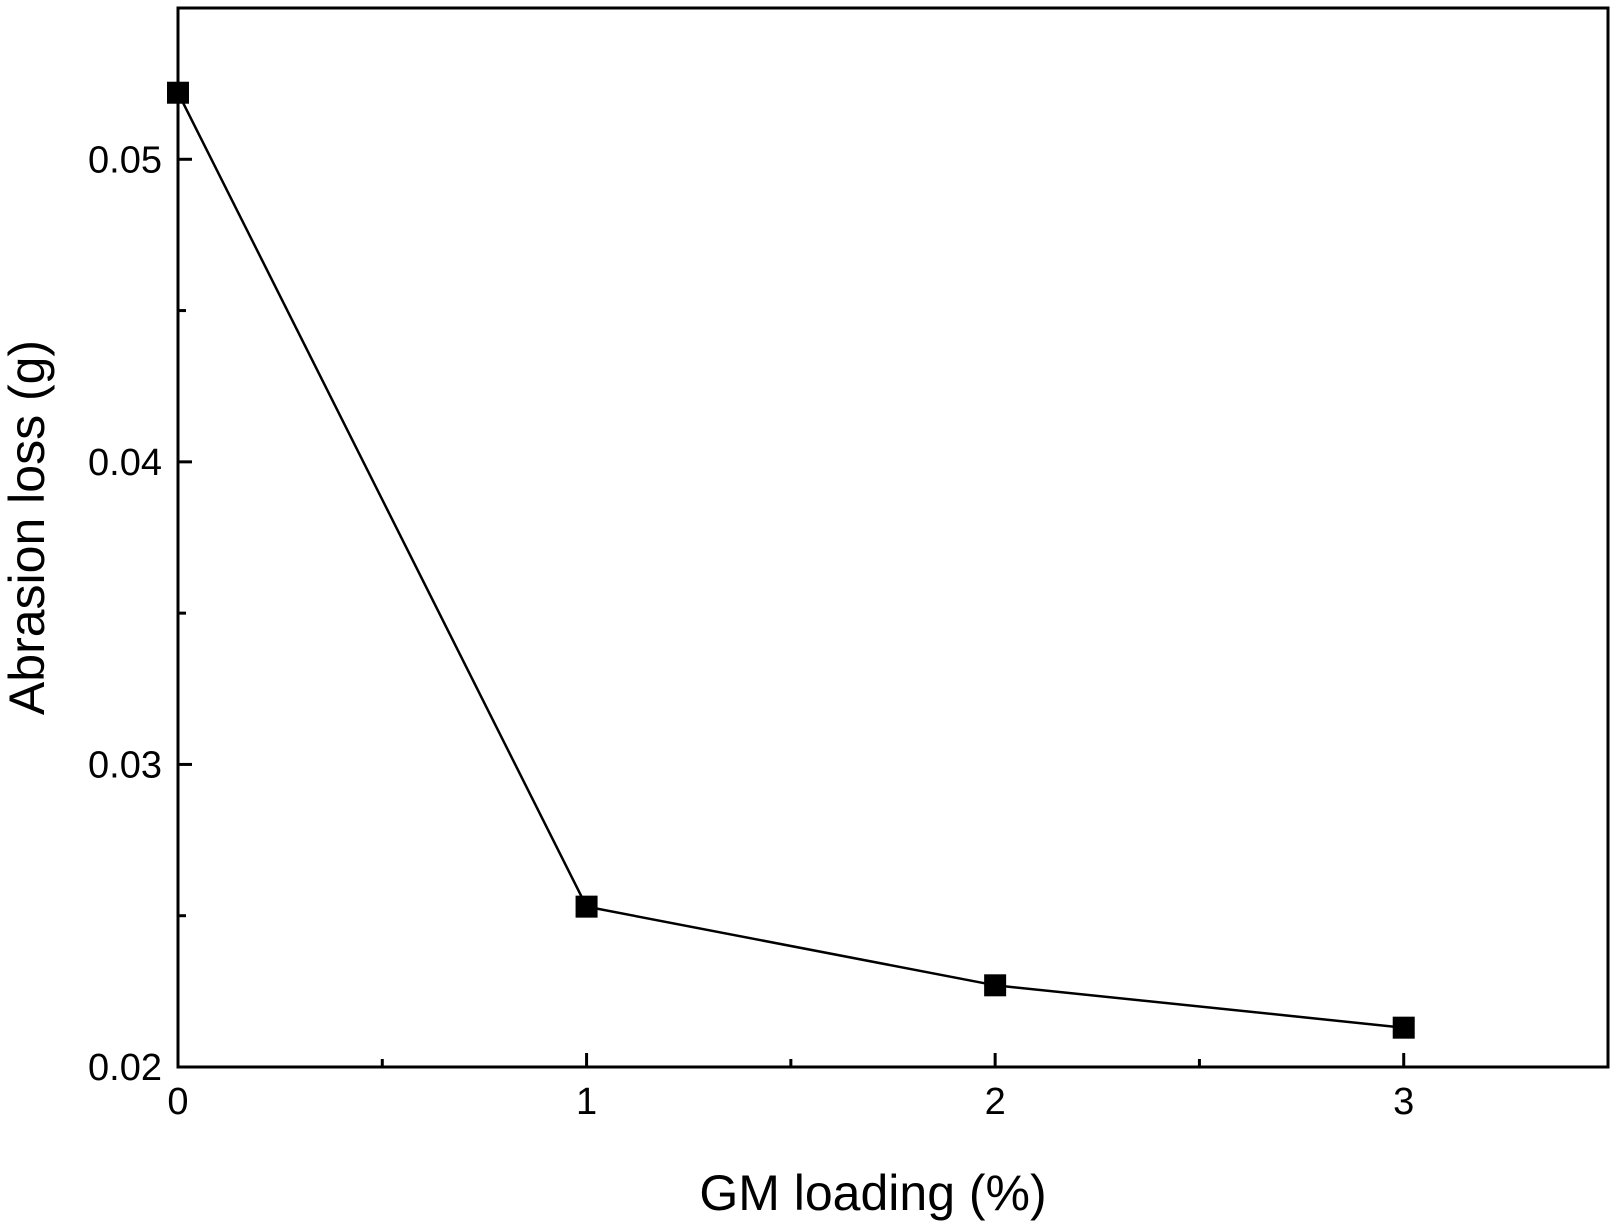 The image size is (1615, 1224). I want to click on x-axis-title: GM loading (%), so click(872, 1193).